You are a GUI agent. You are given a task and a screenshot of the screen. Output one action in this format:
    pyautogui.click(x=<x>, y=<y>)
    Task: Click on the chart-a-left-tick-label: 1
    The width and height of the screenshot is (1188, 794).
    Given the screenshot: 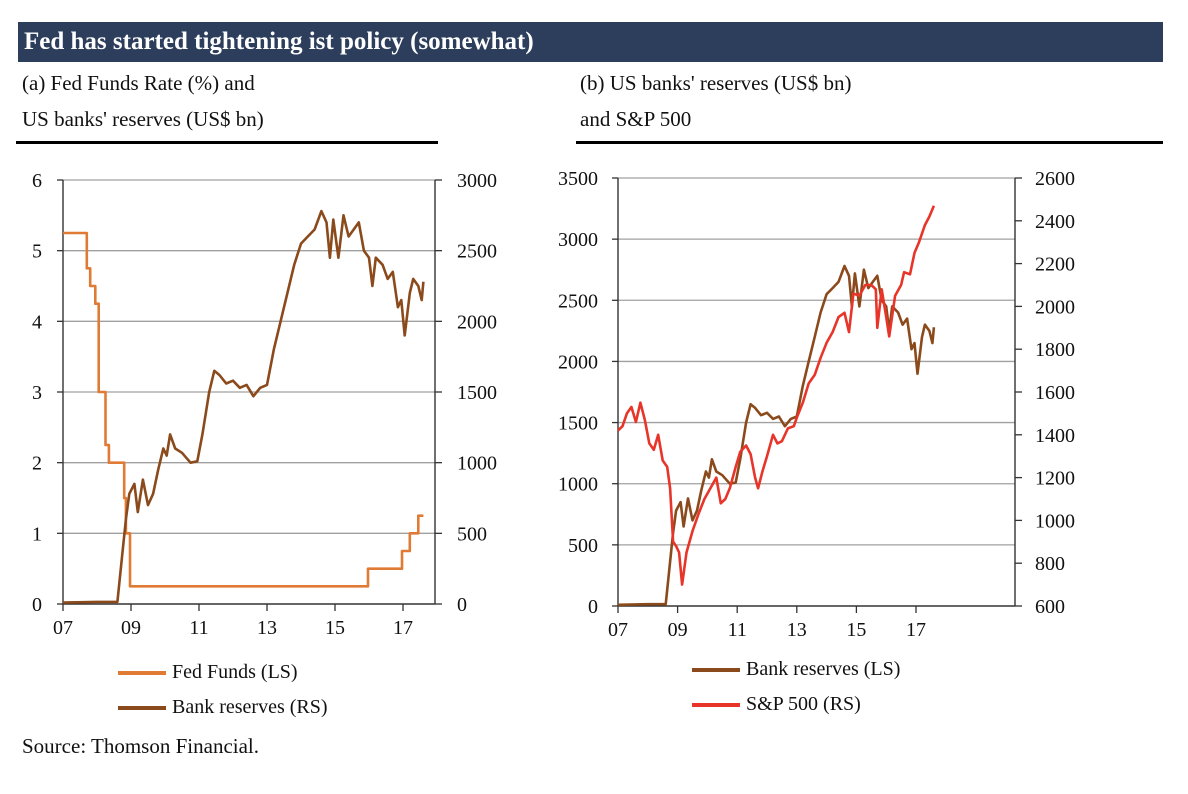 What is the action you would take?
    pyautogui.click(x=37, y=534)
    